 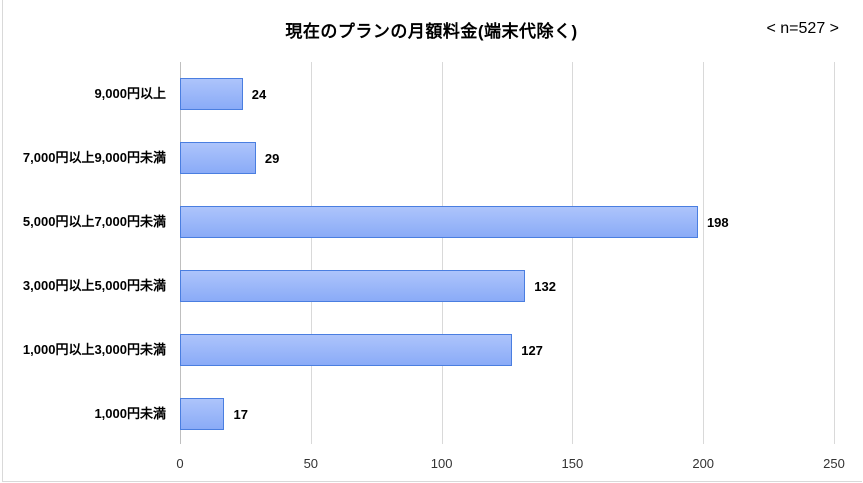 I want to click on value-label: 127, so click(x=532, y=350).